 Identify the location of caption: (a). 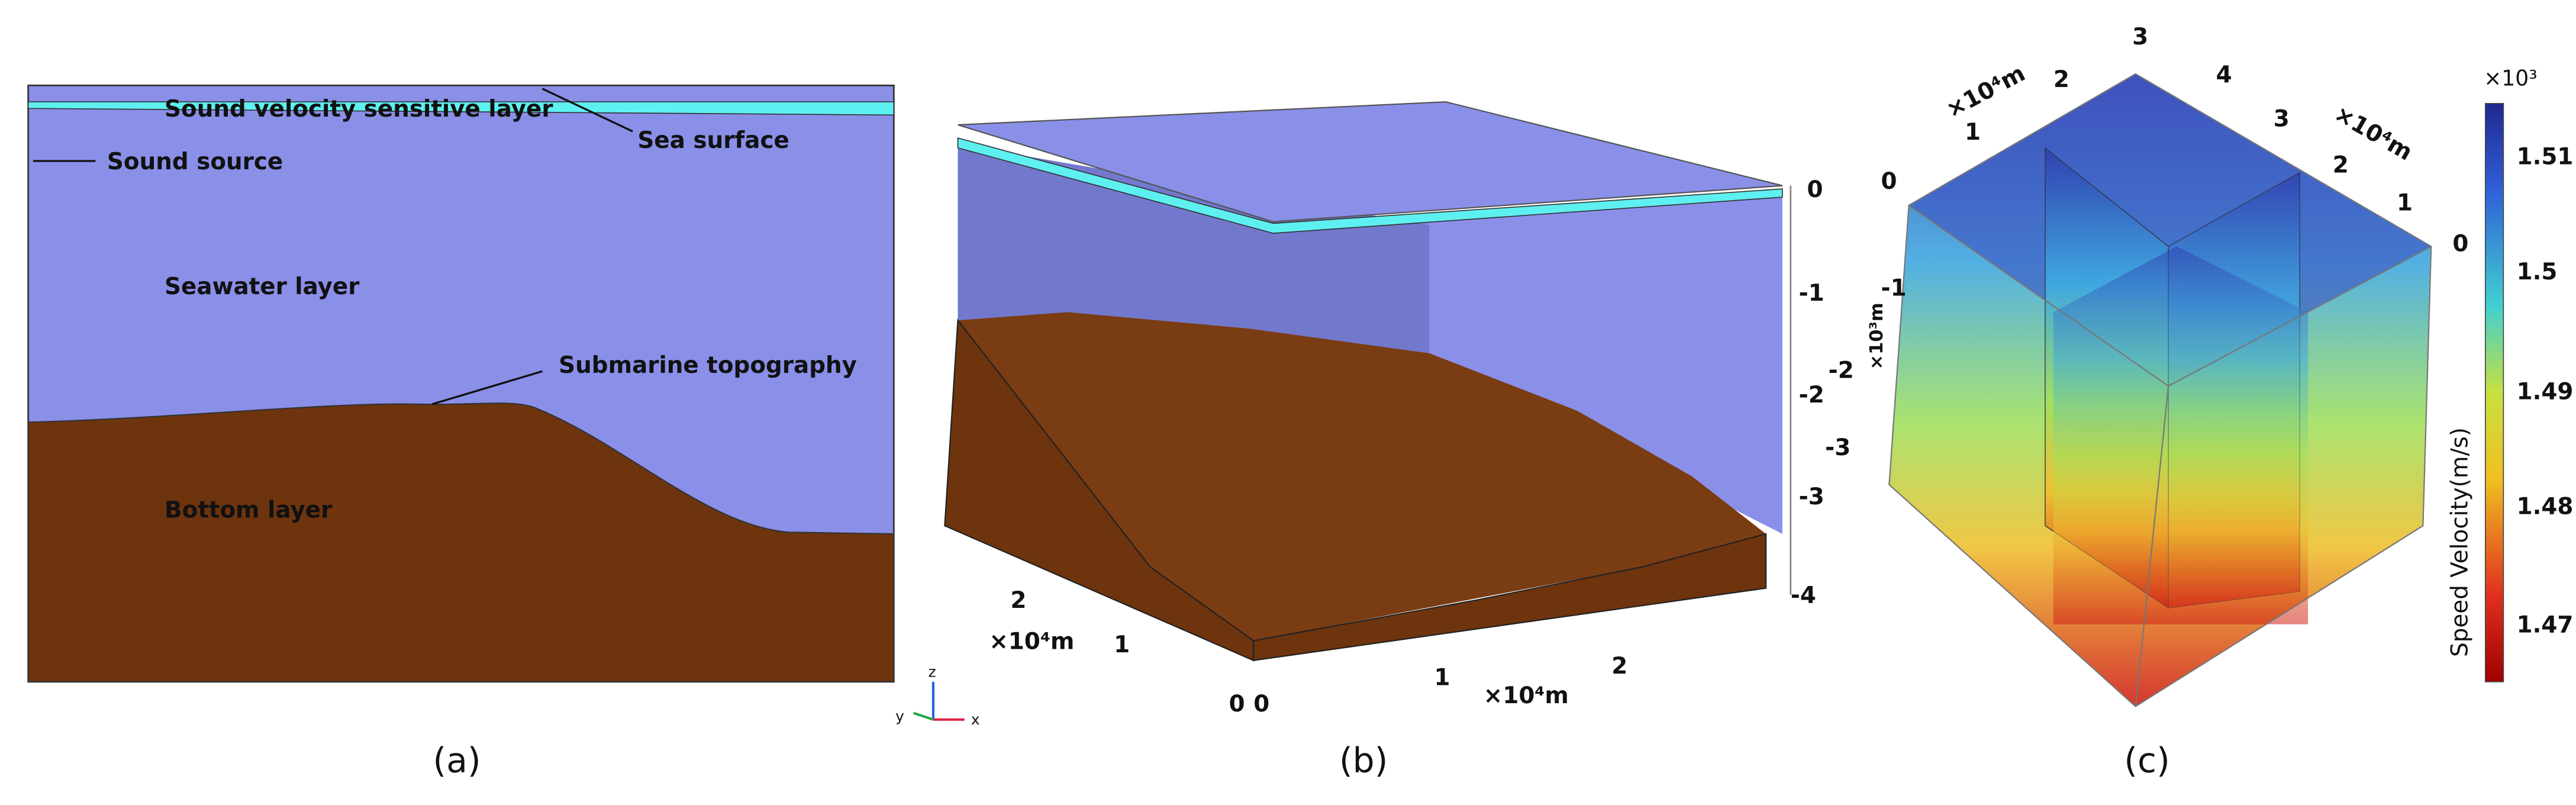
(457, 760).